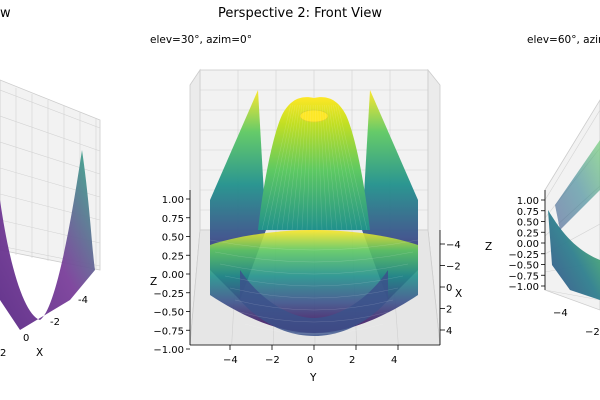 The width and height of the screenshot is (600, 400). What do you see at coordinates (153, 282) in the screenshot?
I see `center-zlabel: Z` at bounding box center [153, 282].